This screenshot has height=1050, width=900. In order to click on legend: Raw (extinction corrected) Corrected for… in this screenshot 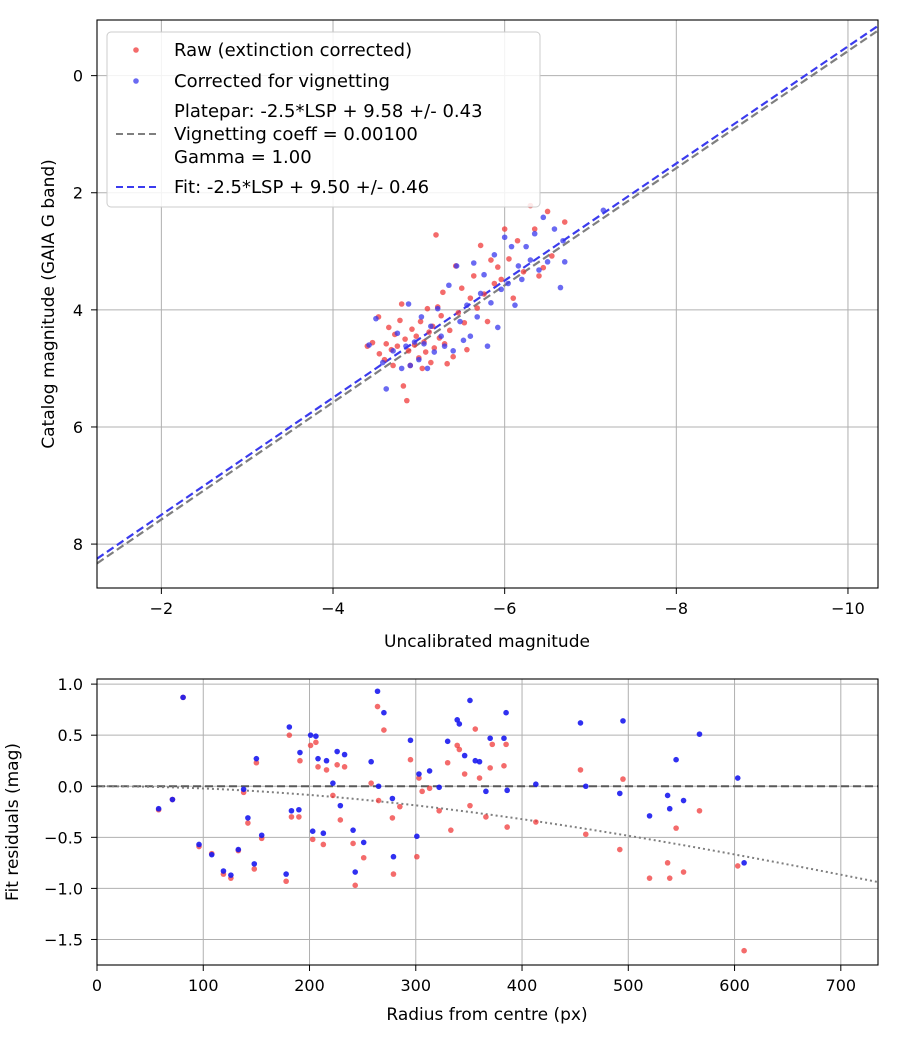, I will do `click(323, 119)`.